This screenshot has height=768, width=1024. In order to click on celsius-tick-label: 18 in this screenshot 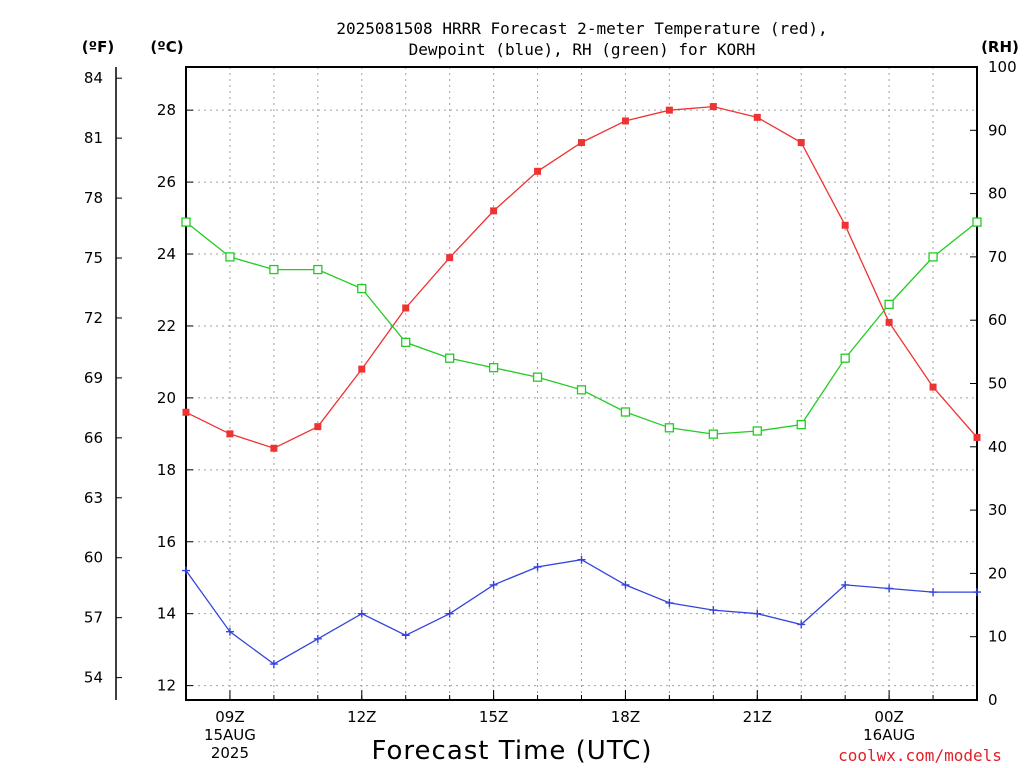, I will do `click(166, 470)`.